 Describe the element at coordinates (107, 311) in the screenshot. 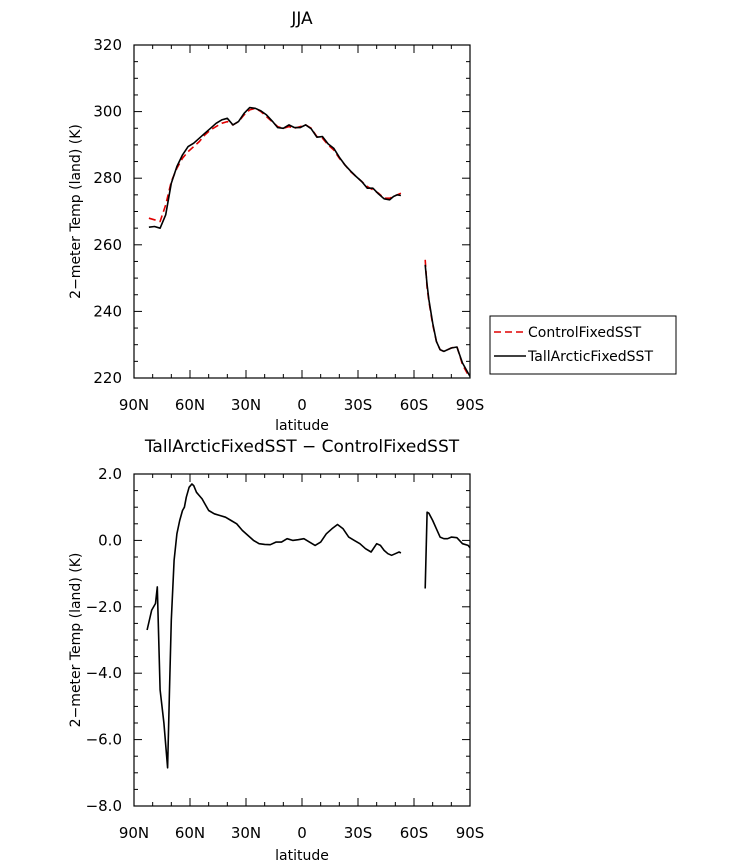

I see `y-tick-label: 240` at that location.